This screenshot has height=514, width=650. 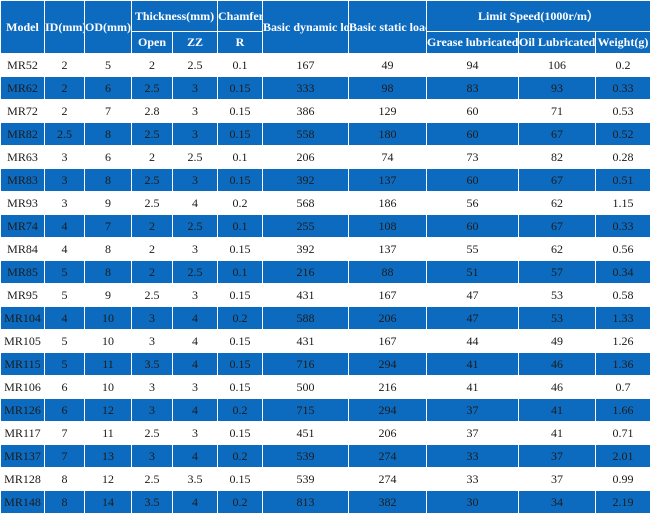 What do you see at coordinates (23, 111) in the screenshot?
I see `cell-model: MR72` at bounding box center [23, 111].